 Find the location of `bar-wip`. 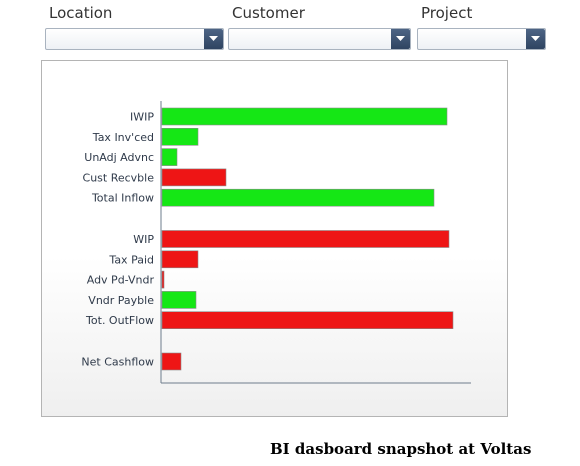

bar-wip is located at coordinates (305, 239).